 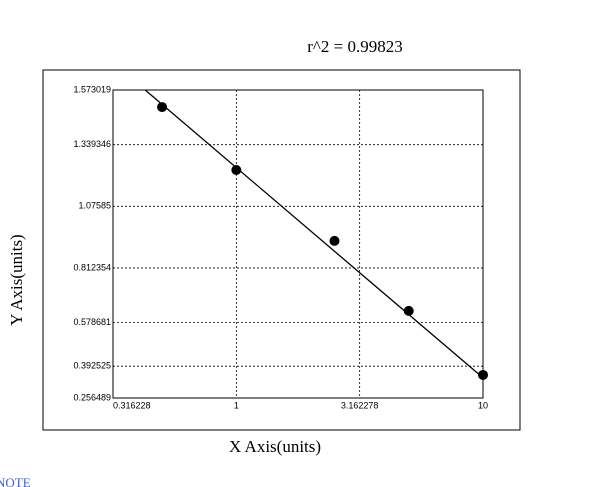 I want to click on x-tick-label: 1, so click(x=236, y=405).